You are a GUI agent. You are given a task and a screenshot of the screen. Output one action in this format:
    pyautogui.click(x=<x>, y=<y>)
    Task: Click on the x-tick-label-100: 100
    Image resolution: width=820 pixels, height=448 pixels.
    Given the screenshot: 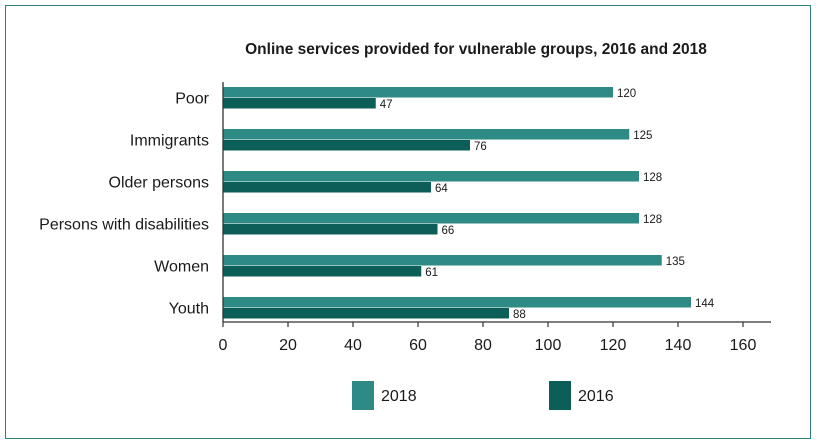 What is the action you would take?
    pyautogui.click(x=548, y=345)
    